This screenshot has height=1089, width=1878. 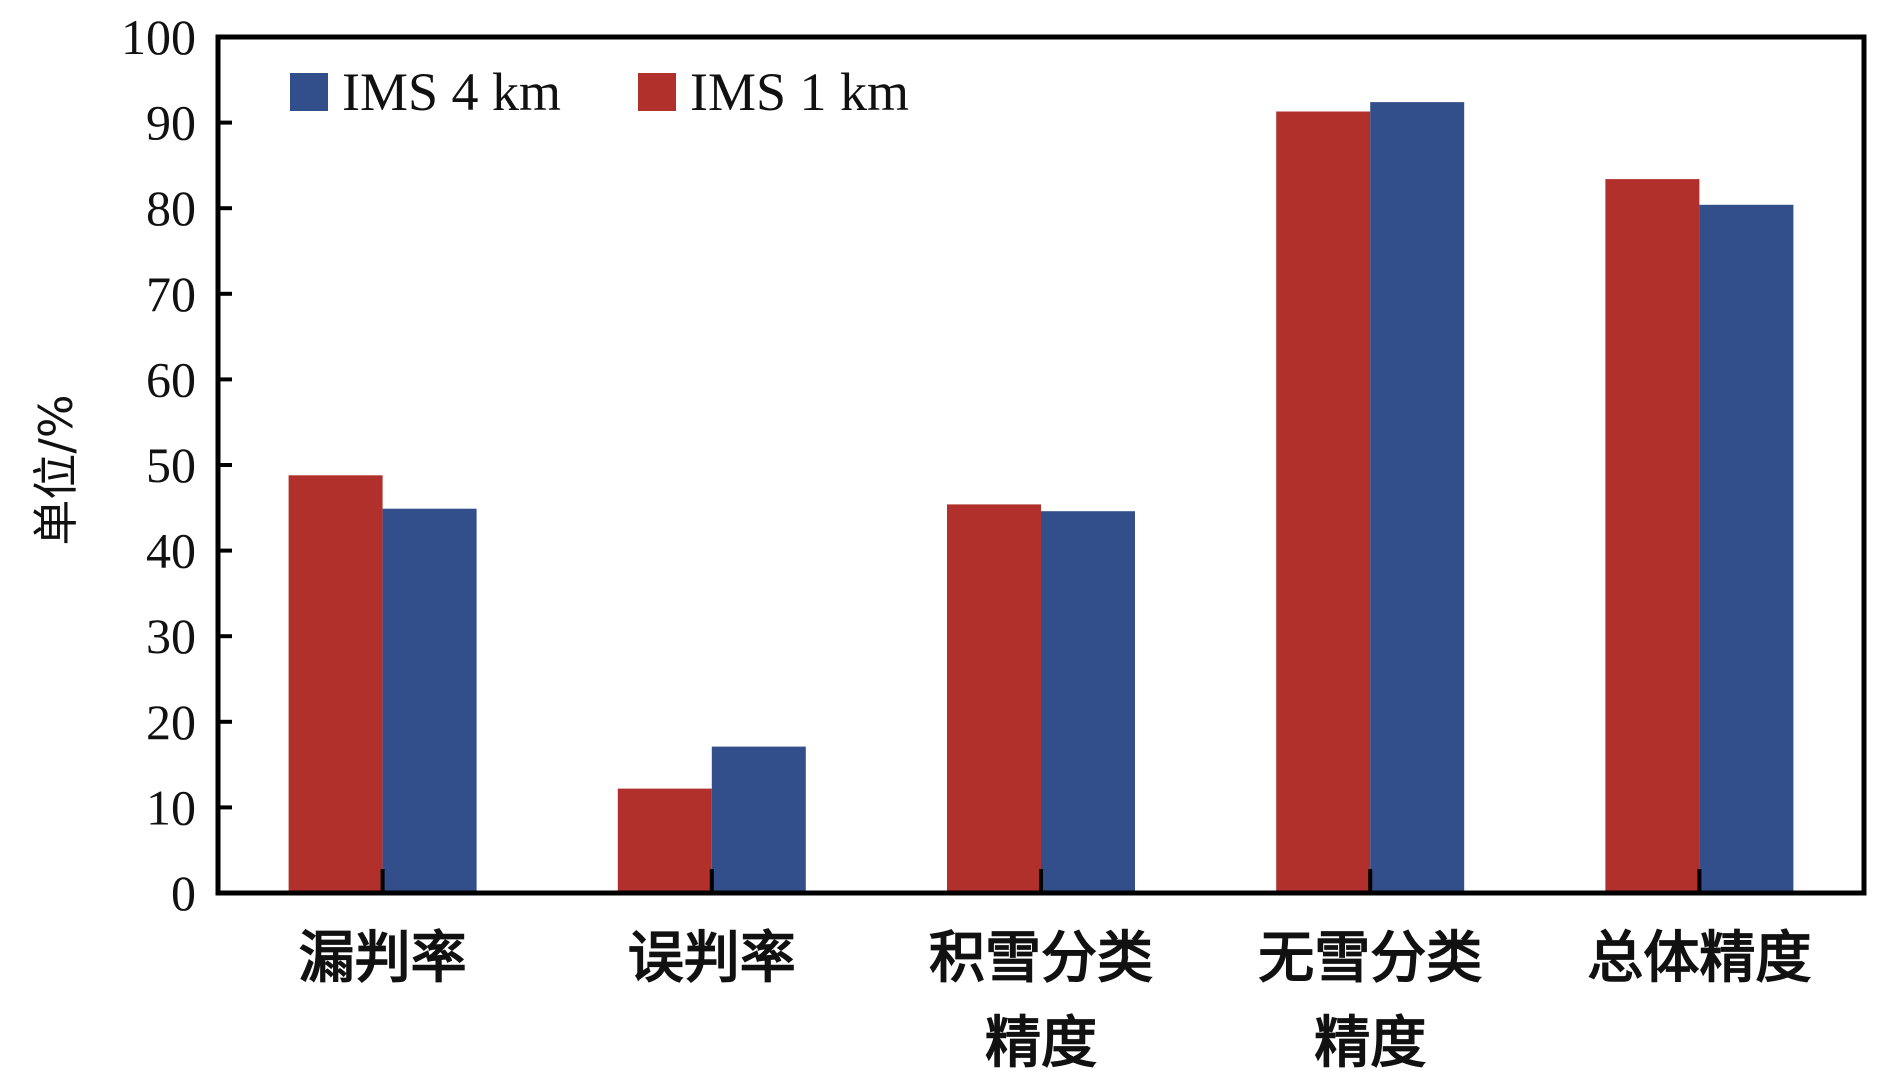 I want to click on y-tick-label: 40, so click(x=171, y=551).